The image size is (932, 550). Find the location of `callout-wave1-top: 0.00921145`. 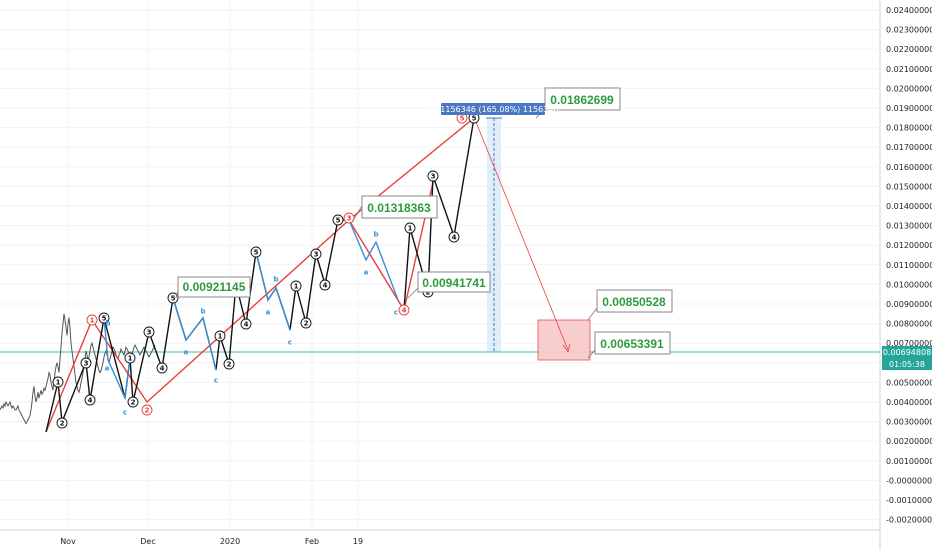

callout-wave1-top: 0.00921145 is located at coordinates (213, 287).